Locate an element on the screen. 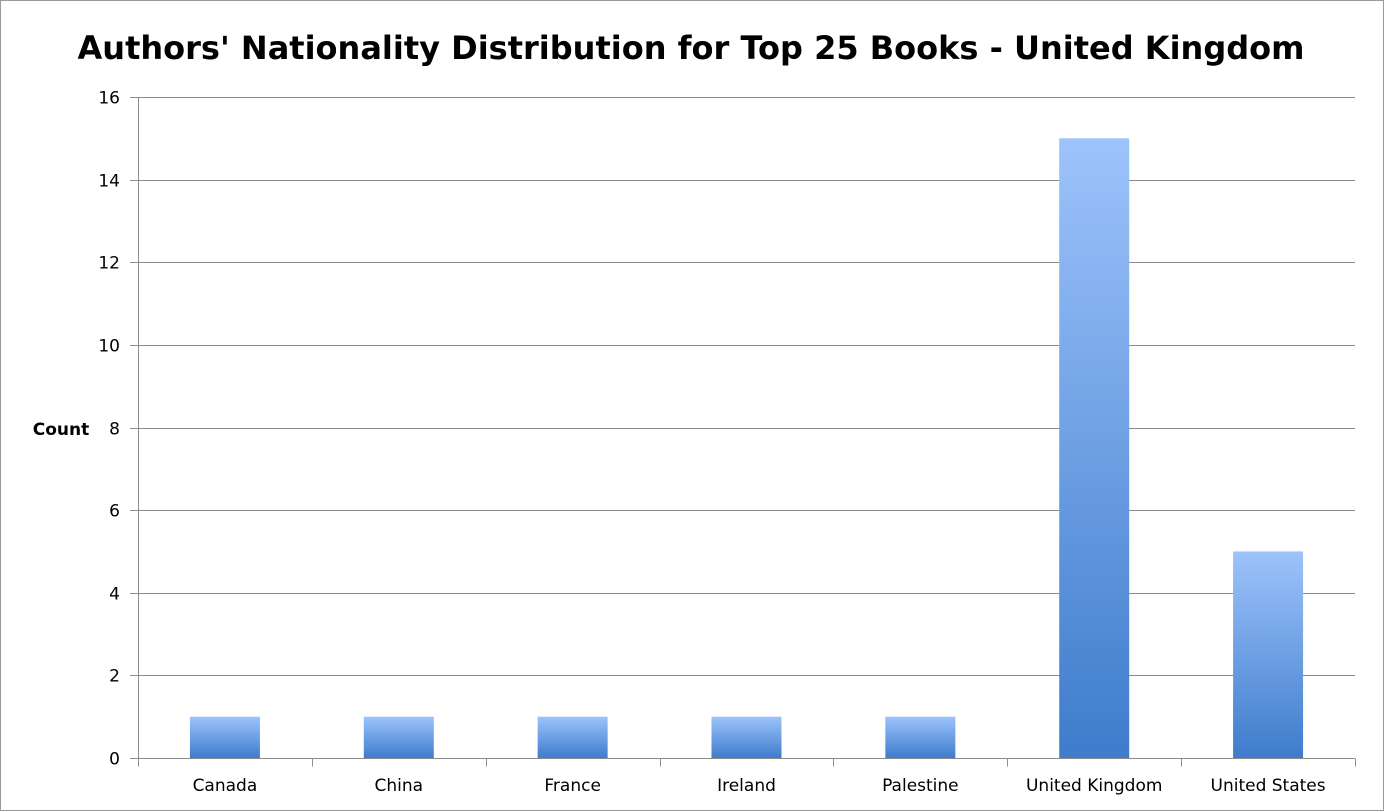 The height and width of the screenshot is (811, 1384). bar-ireland is located at coordinates (746, 737).